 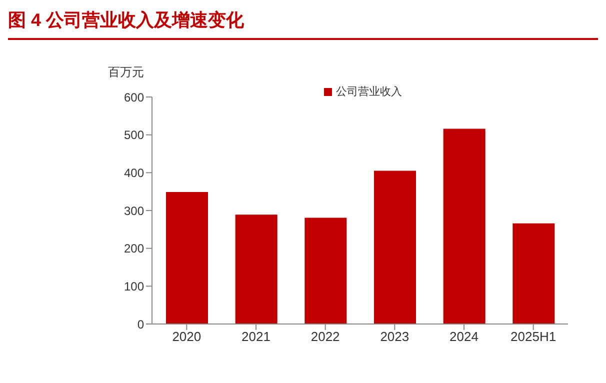 What do you see at coordinates (134, 249) in the screenshot?
I see `y-tick-label: 200` at bounding box center [134, 249].